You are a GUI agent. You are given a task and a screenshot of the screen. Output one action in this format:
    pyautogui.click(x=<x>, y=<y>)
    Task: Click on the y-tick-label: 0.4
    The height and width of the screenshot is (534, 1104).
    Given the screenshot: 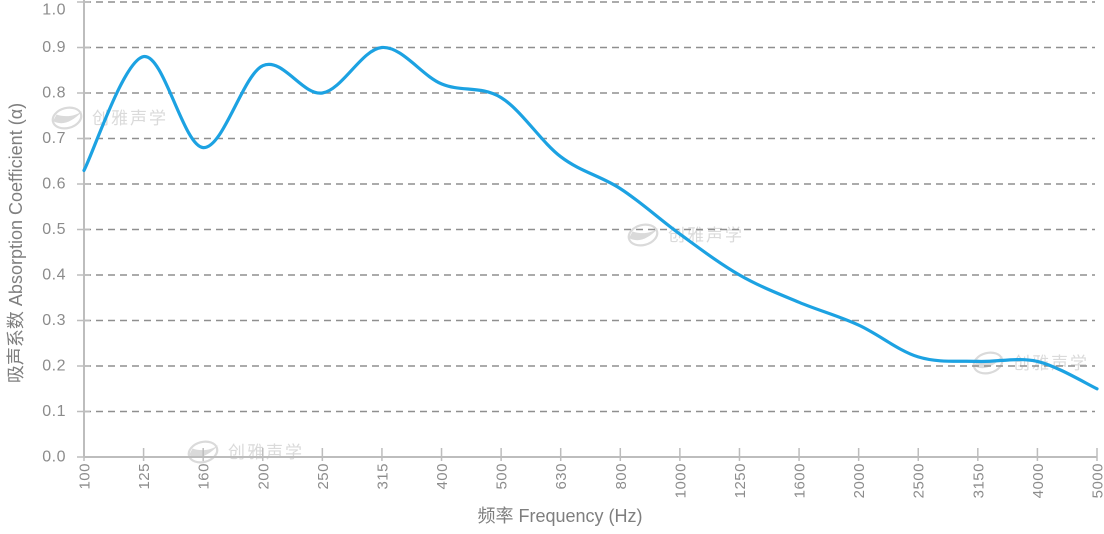 What is the action you would take?
    pyautogui.click(x=54, y=275)
    